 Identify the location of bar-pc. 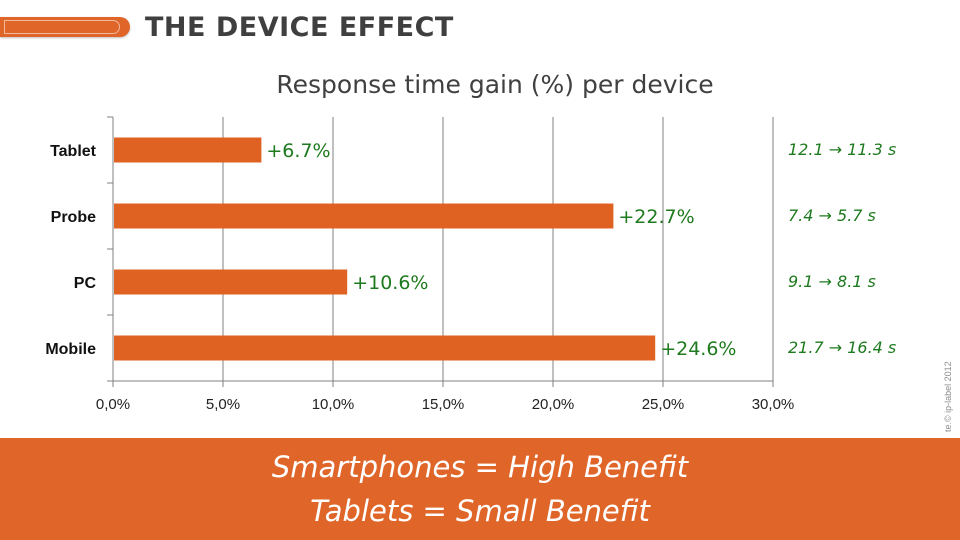
(231, 282).